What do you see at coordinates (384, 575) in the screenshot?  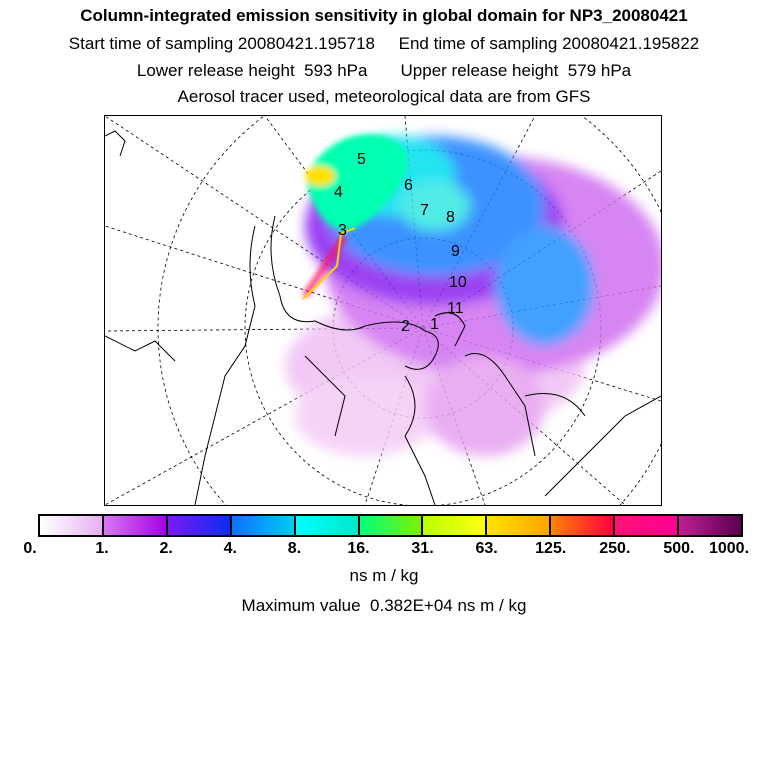 I see `colorbar-unit: ns m / kg` at bounding box center [384, 575].